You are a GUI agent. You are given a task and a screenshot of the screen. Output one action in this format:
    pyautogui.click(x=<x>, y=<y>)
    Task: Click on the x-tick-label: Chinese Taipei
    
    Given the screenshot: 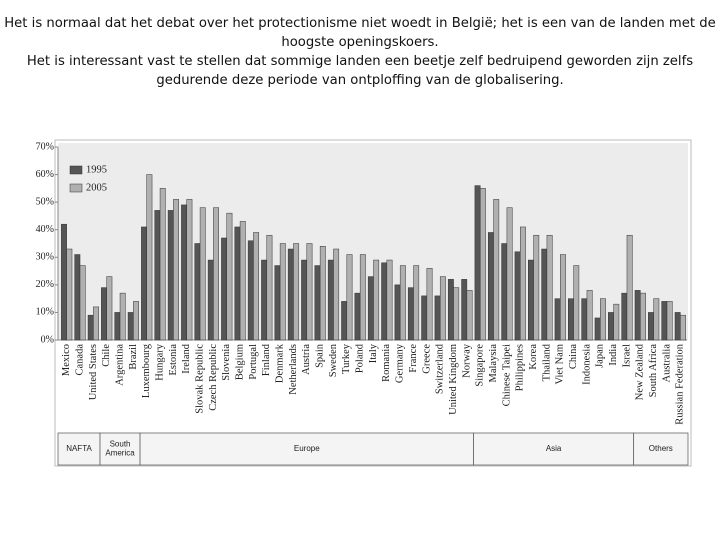 What is the action you would take?
    pyautogui.click(x=506, y=375)
    